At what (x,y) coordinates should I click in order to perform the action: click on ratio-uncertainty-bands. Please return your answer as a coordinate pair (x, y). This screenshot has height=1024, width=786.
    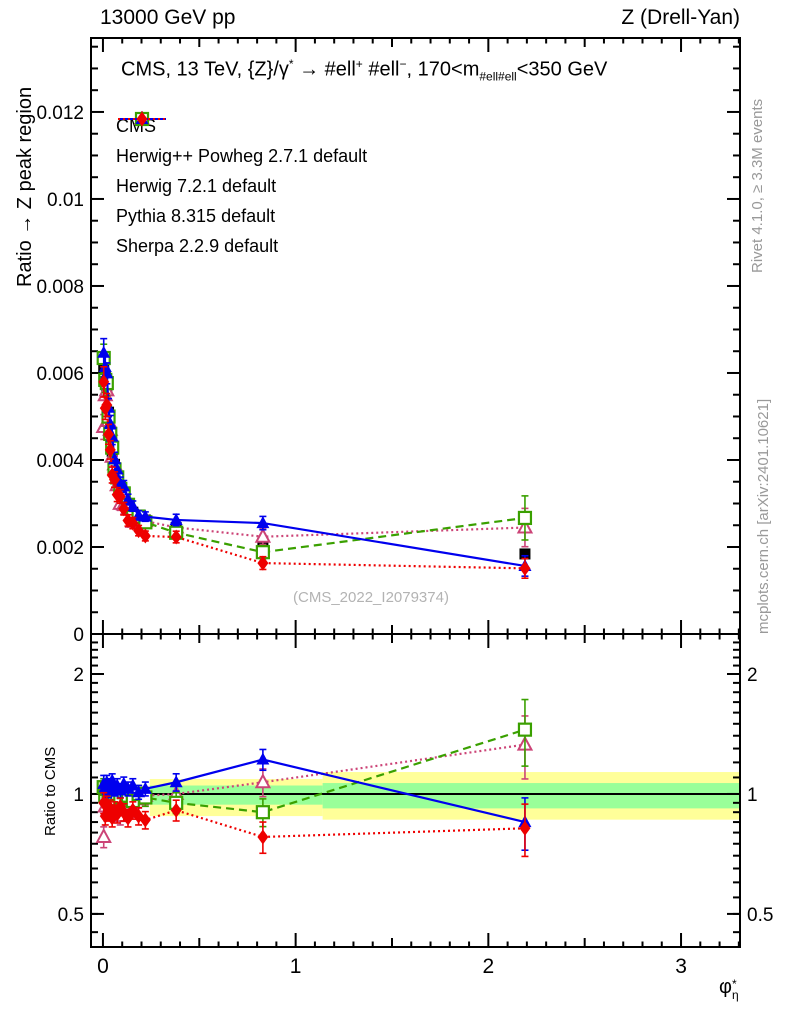
    Looking at the image, I should click on (444, 796).